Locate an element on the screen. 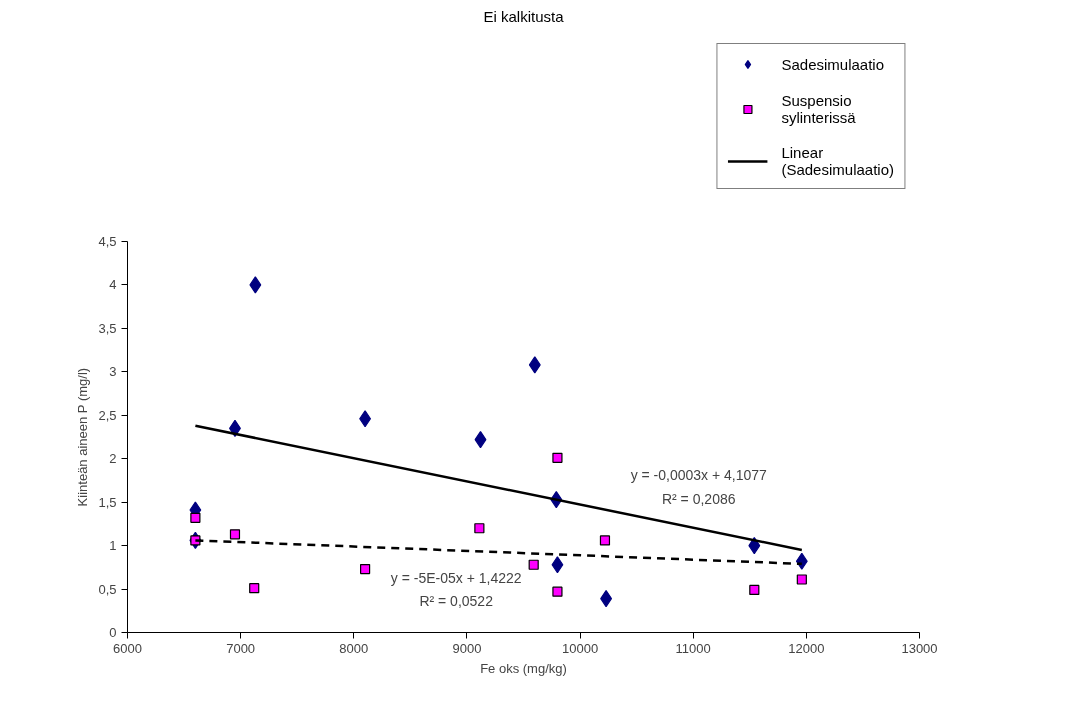 This screenshot has height=726, width=1087. annotation: y = -0,0003x + 4,1077 is located at coordinates (699, 474).